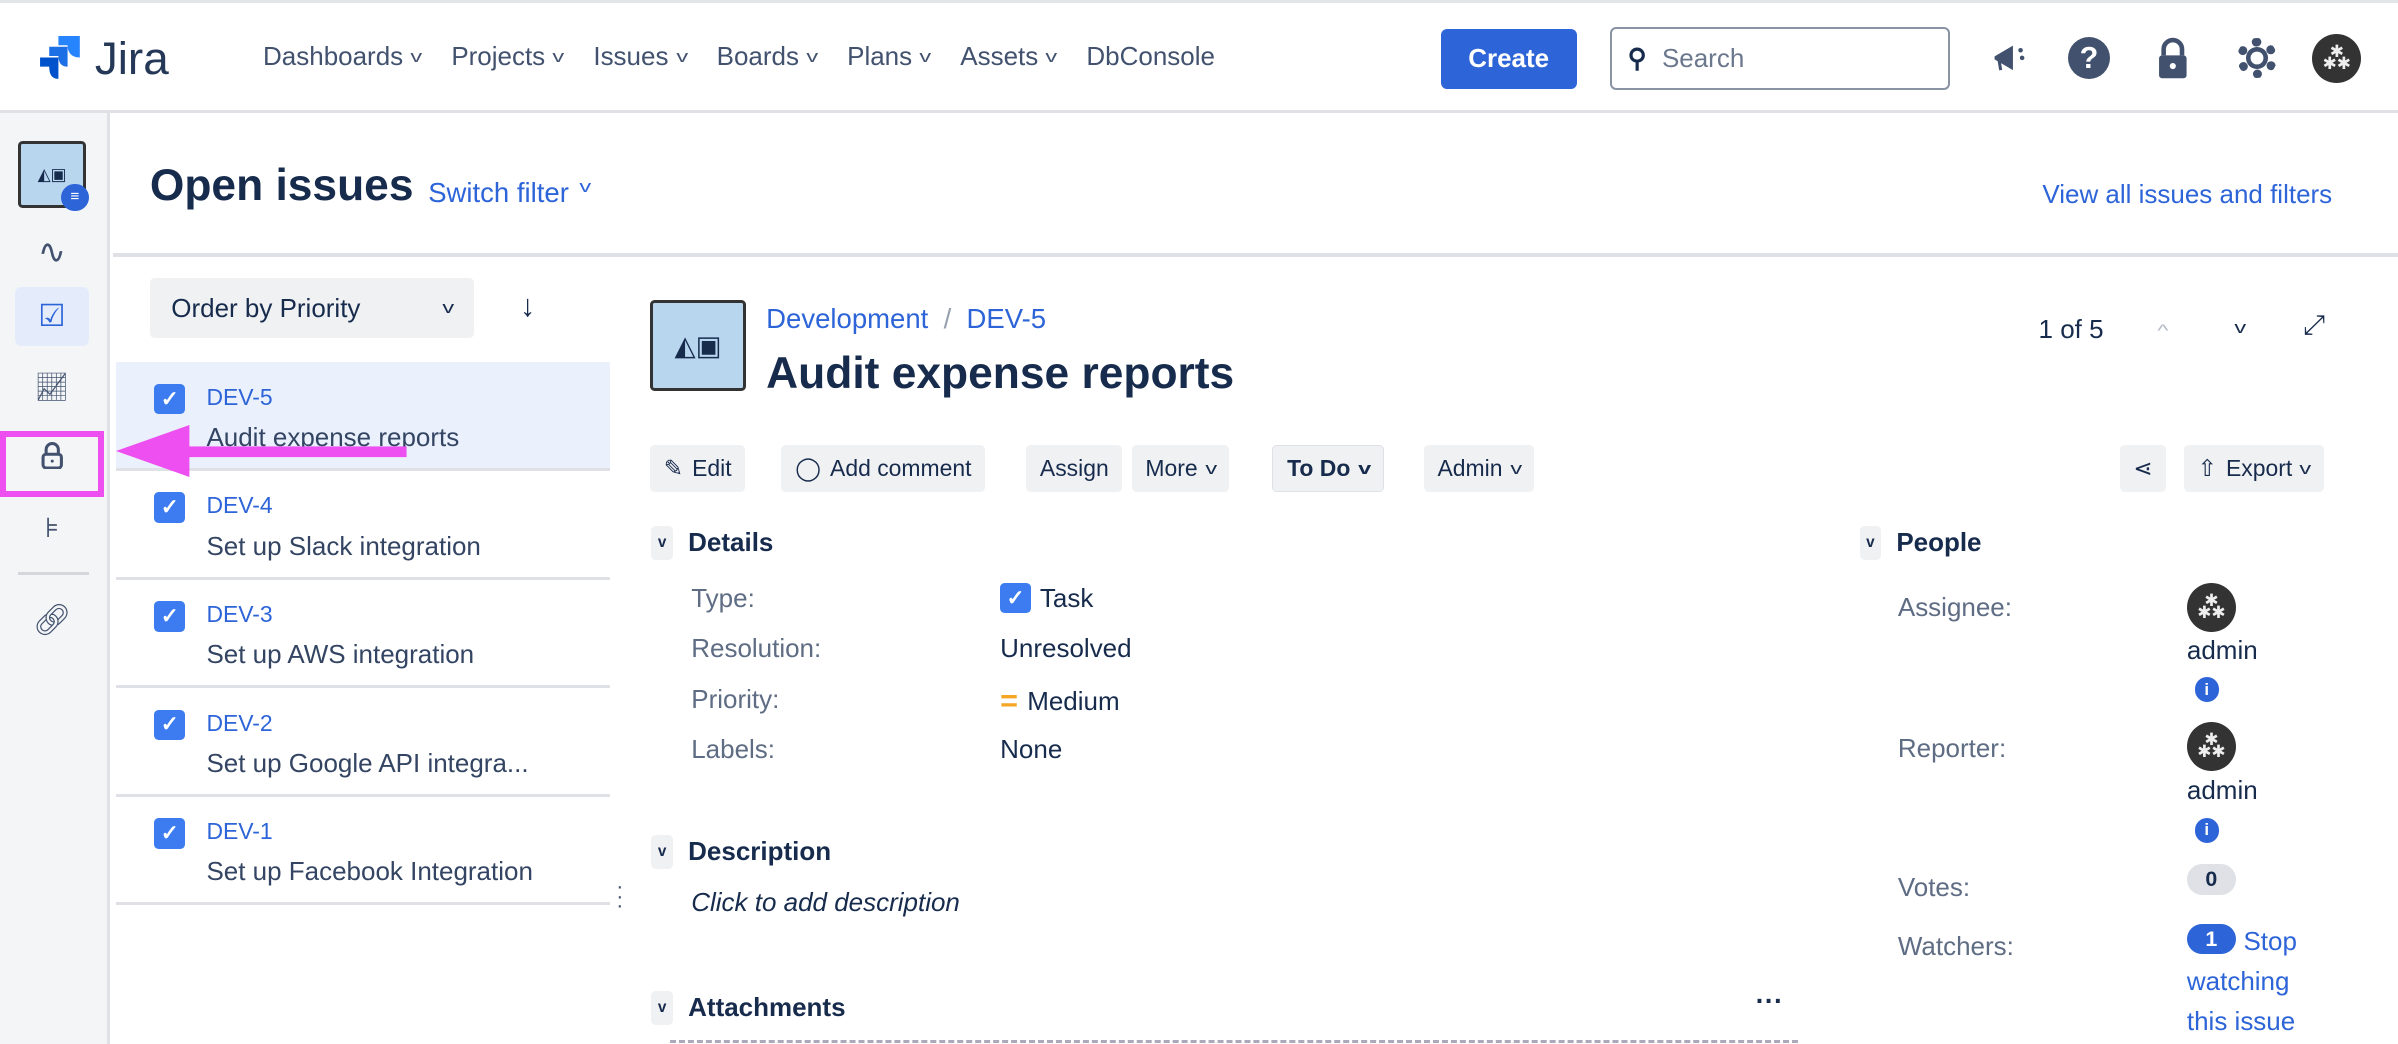  I want to click on issue-list-item: ✓ DEV-4 Set up Slack integration, so click(363, 525).